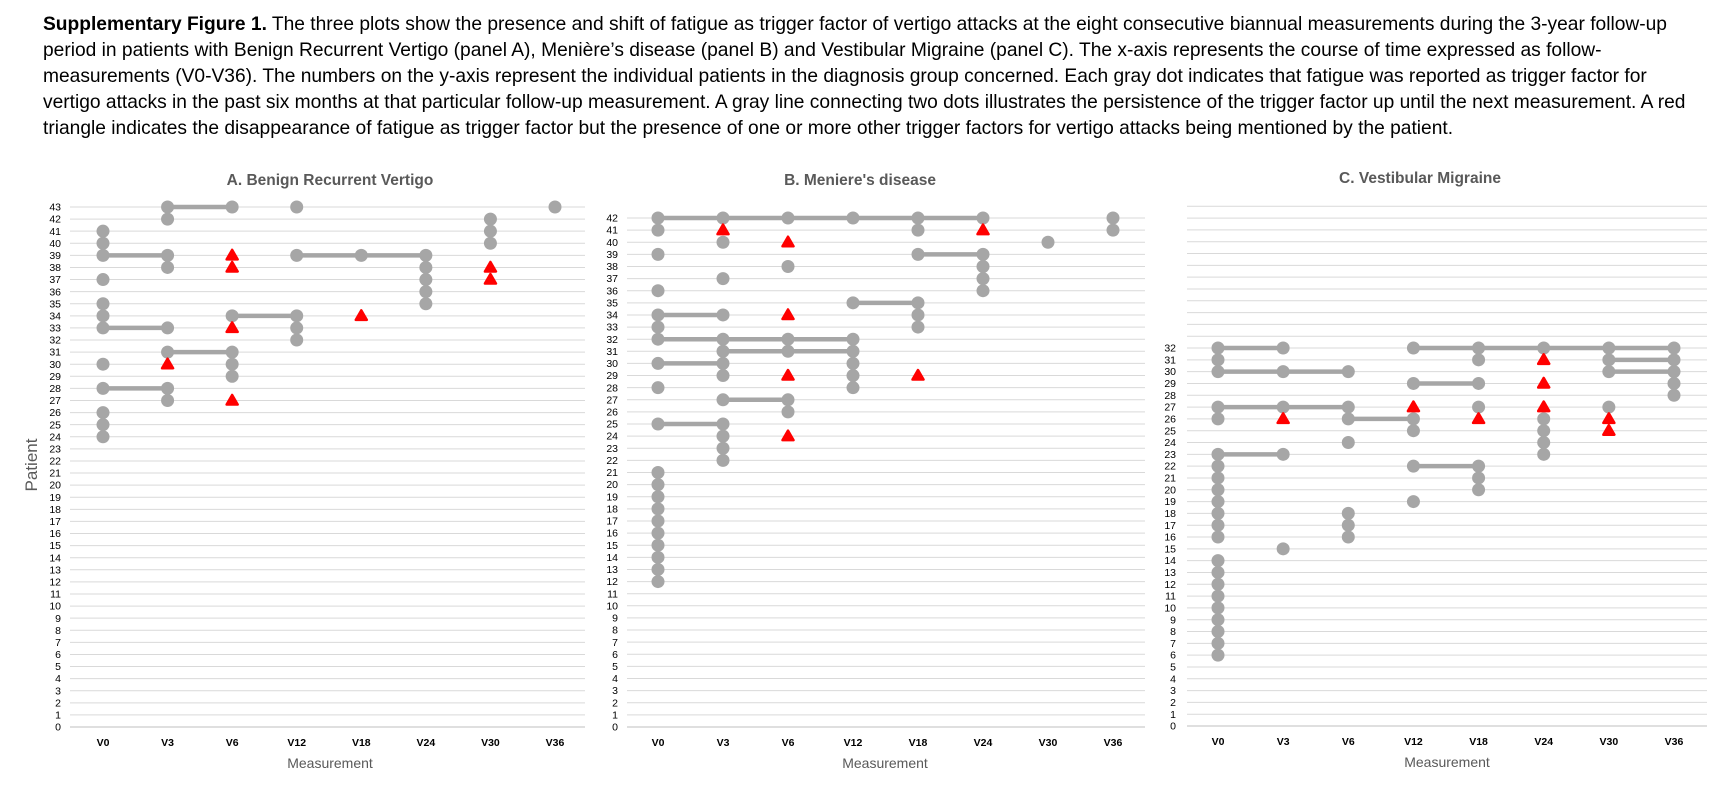  Describe the element at coordinates (55, 316) in the screenshot. I see `y-tick-label: 34` at that location.